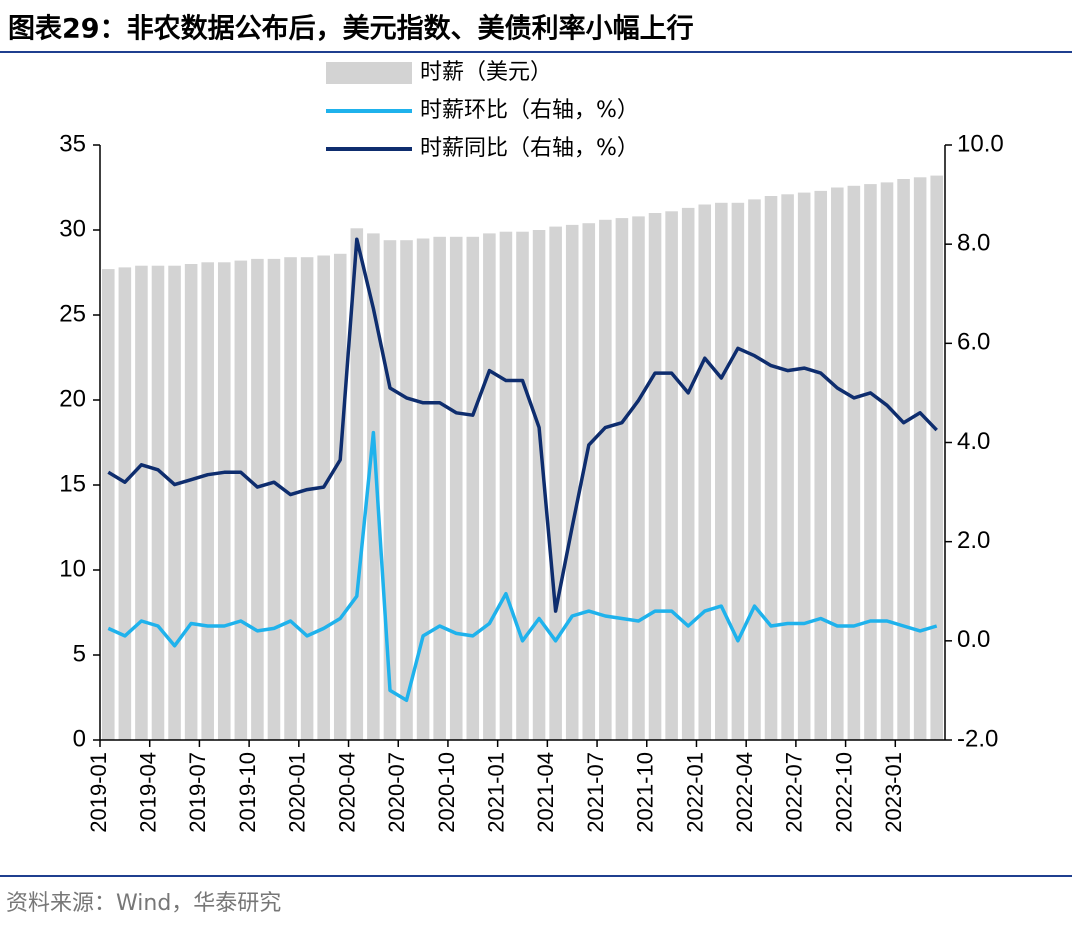 The width and height of the screenshot is (1080, 938). I want to click on x-tick-label: 2021-07, so click(595, 792).